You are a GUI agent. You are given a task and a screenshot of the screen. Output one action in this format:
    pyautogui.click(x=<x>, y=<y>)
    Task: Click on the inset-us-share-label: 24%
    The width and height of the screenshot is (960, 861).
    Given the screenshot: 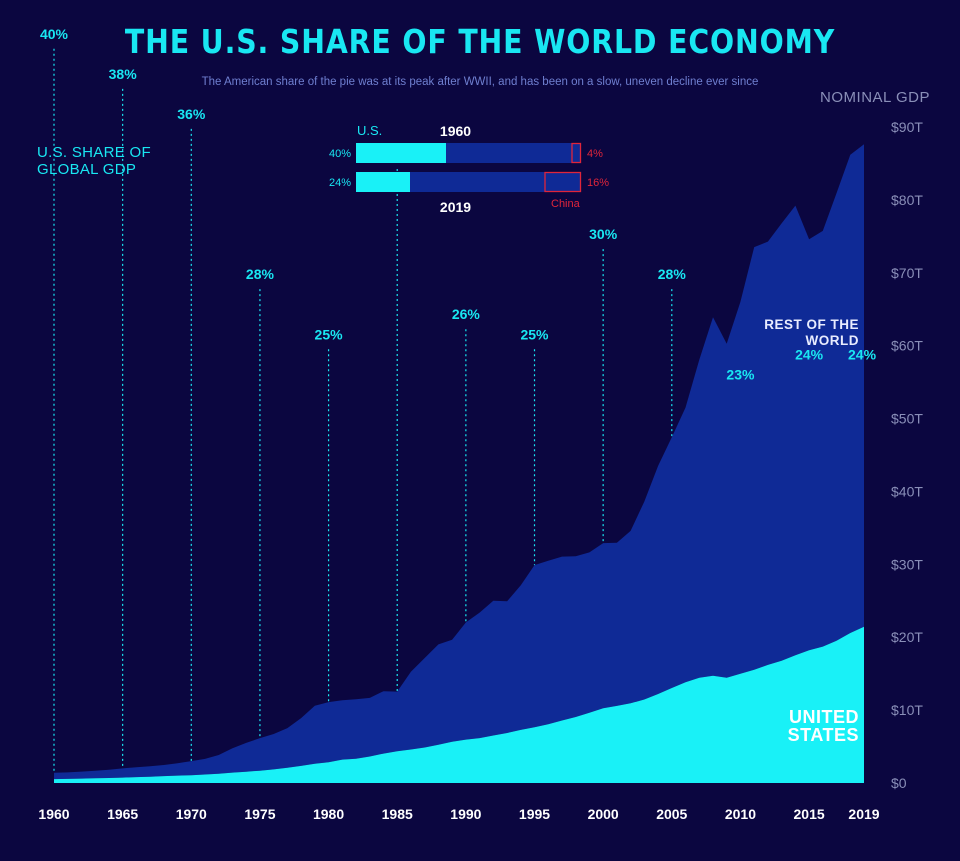 What is the action you would take?
    pyautogui.click(x=340, y=183)
    